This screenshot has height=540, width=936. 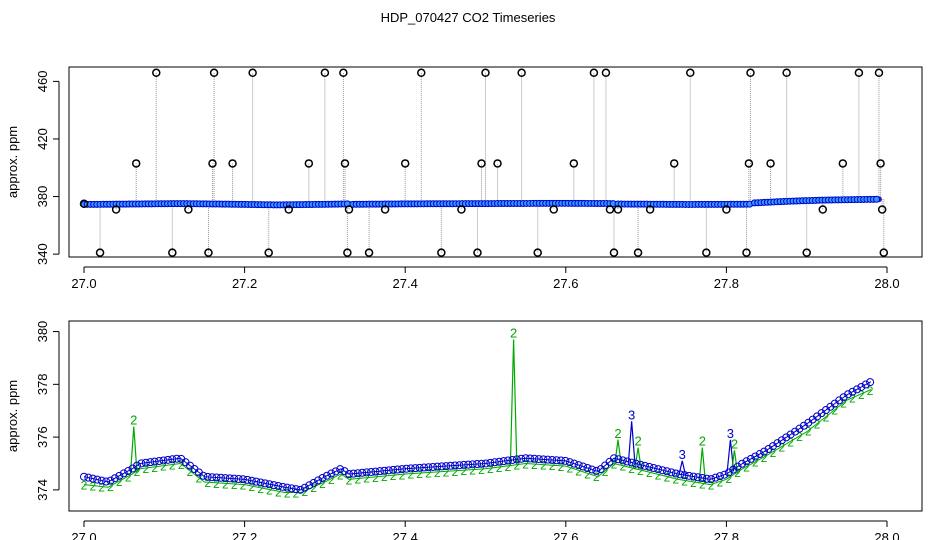 I want to click on baseline-point, so click(x=877, y=199).